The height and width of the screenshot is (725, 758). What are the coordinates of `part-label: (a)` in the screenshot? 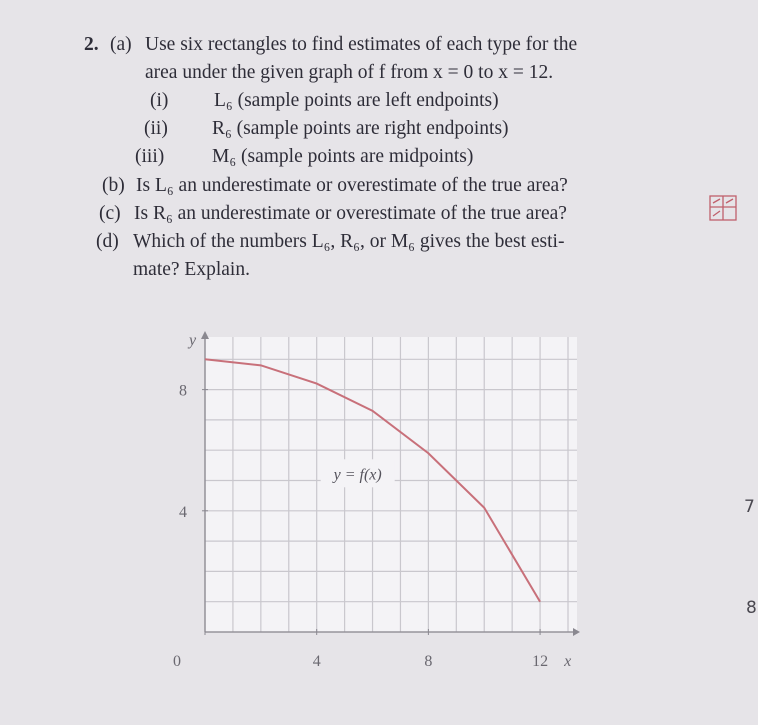 It's located at (121, 44).